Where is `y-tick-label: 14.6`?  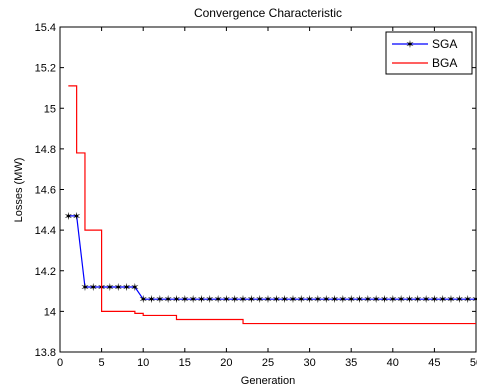 y-tick-label: 14.6 is located at coordinates (45, 191).